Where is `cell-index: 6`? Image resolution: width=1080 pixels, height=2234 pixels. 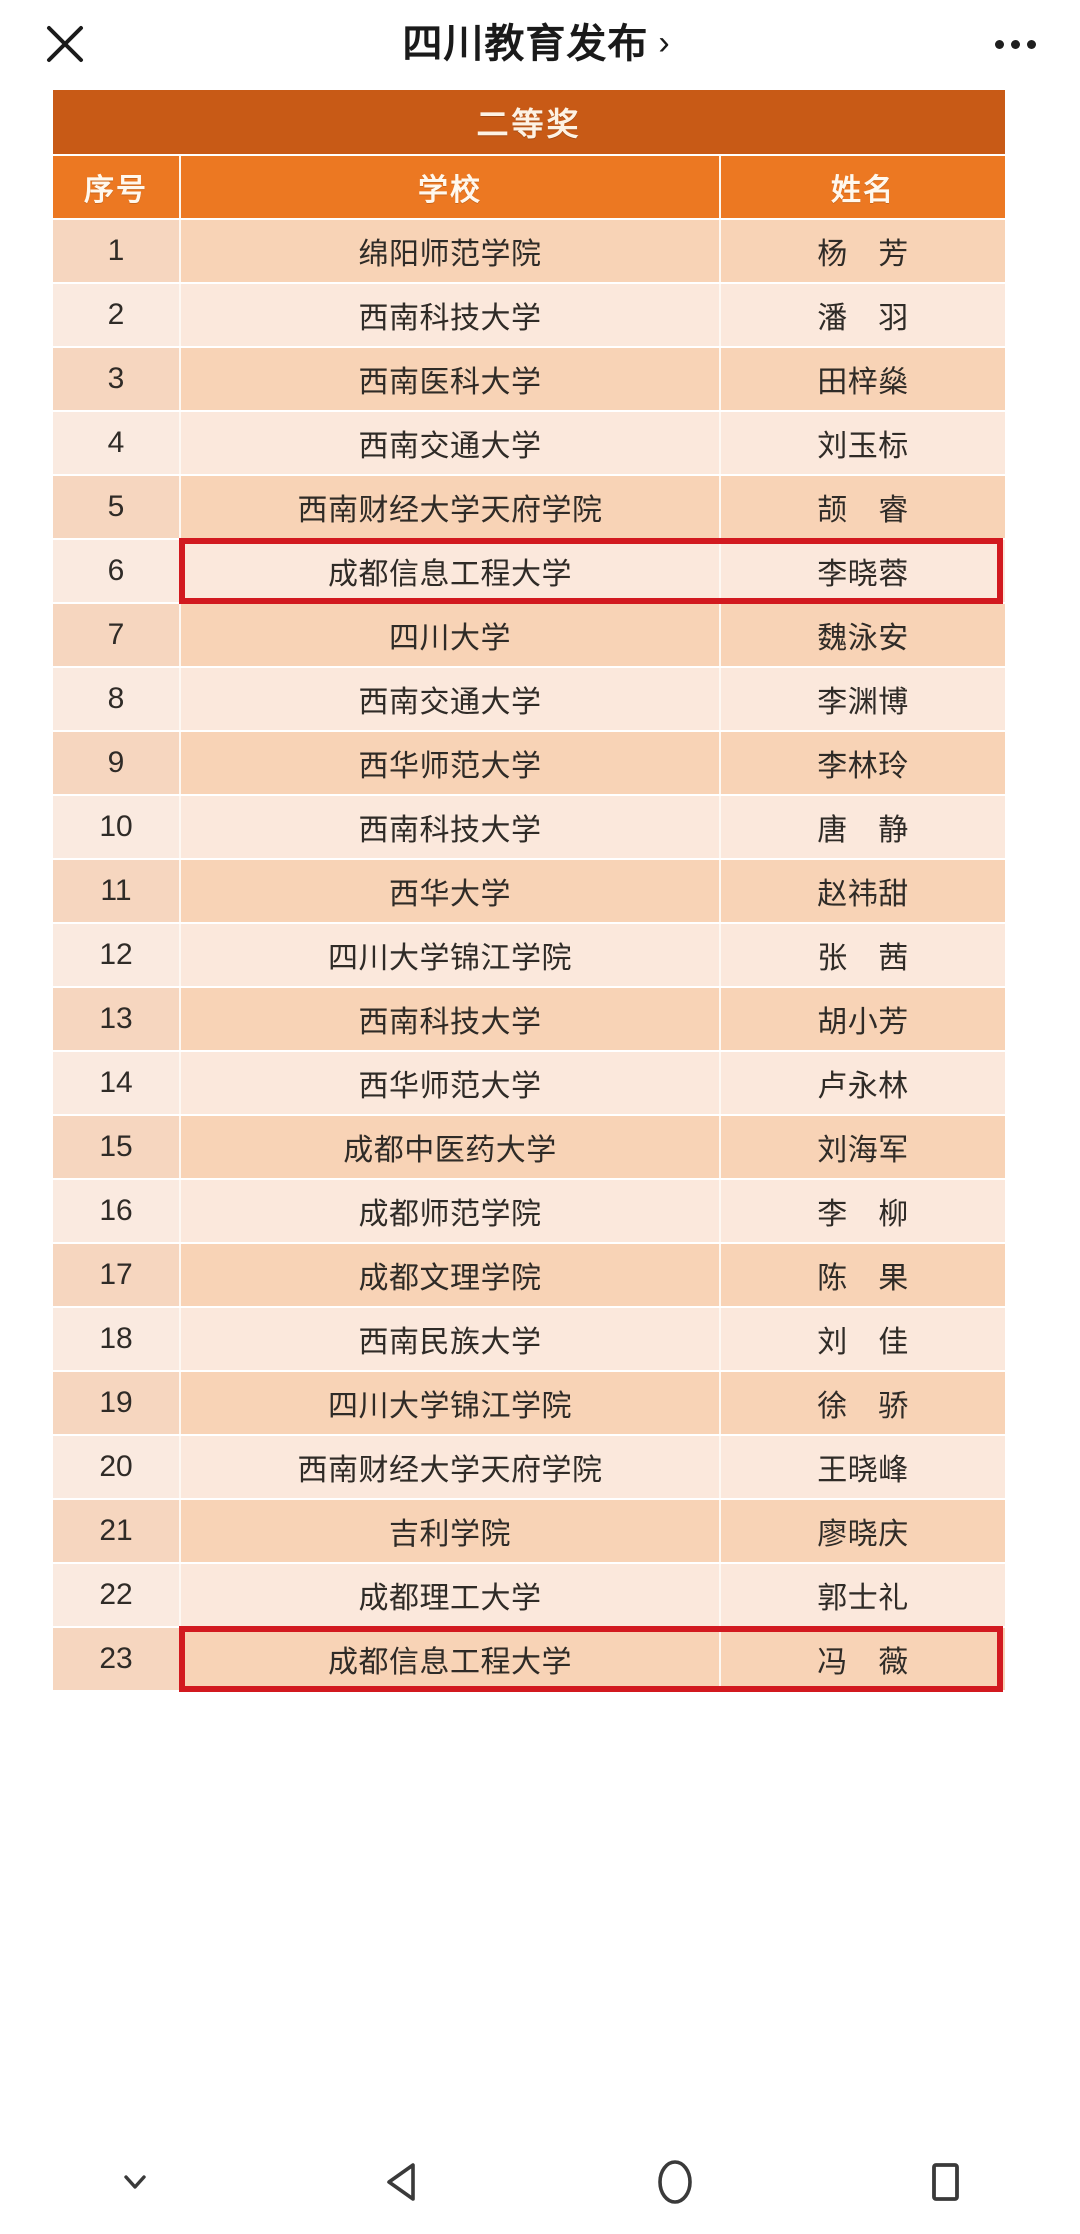
cell-index: 6 is located at coordinates (117, 571).